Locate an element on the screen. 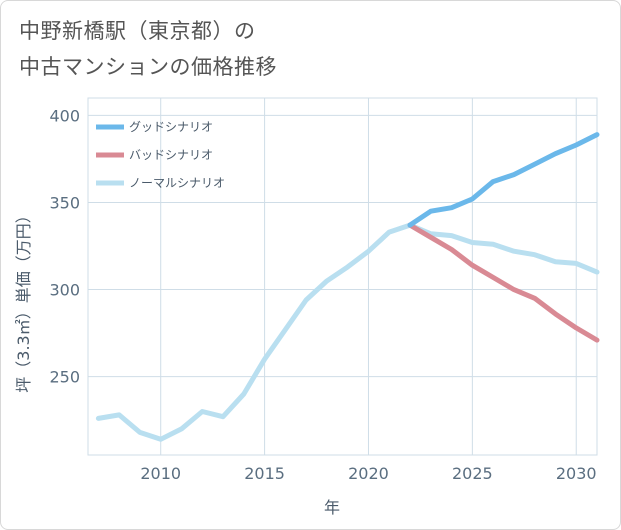 The width and height of the screenshot is (621, 530). y-tick-label: 300 is located at coordinates (64, 290).